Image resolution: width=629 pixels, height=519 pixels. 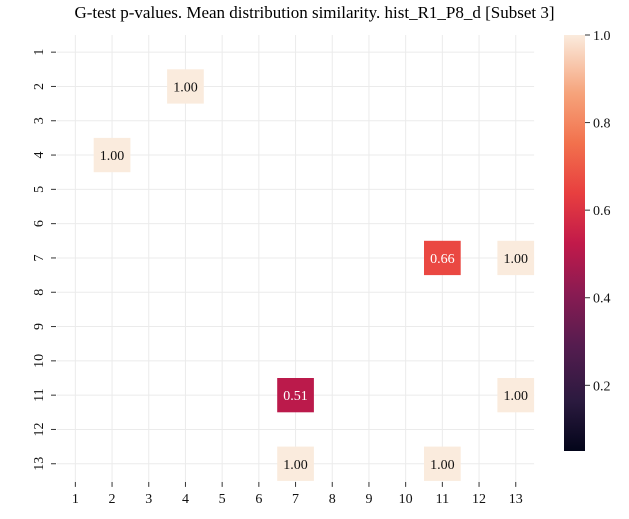 I want to click on x-tick-label: 4, so click(x=185, y=499).